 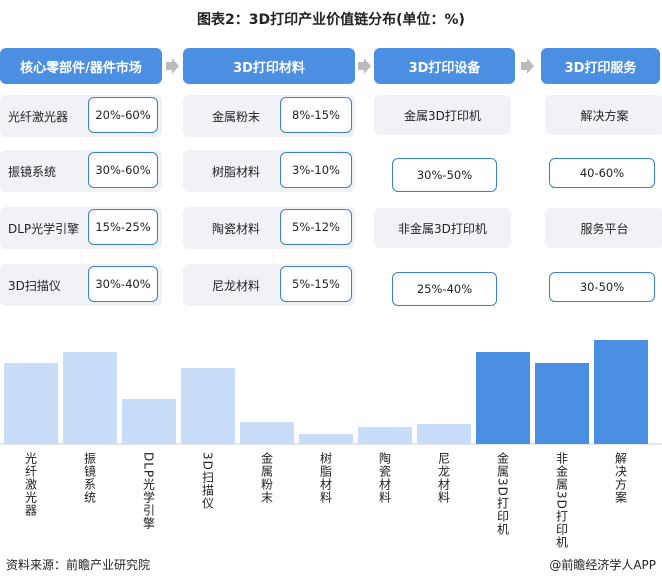 I want to click on item-range: 25%-40%, so click(x=444, y=289).